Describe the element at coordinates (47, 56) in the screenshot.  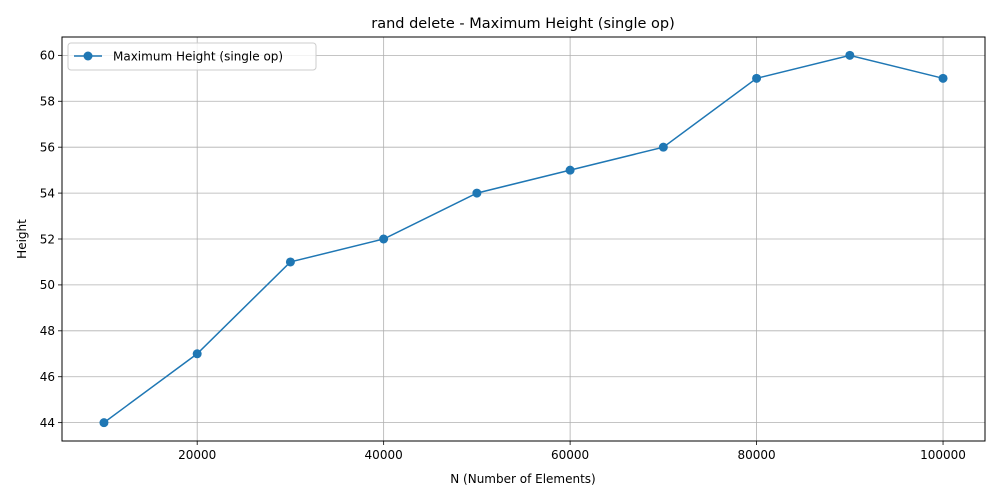
I see `y-tick-label: 60` at that location.